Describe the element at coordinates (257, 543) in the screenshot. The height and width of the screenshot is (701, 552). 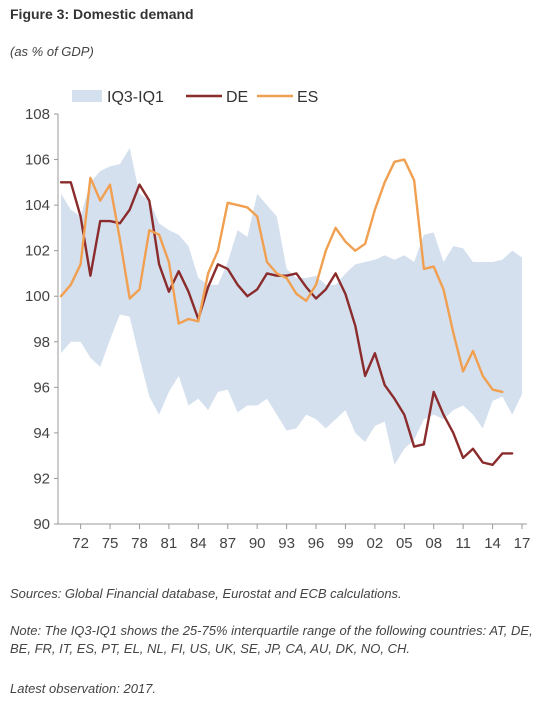
I see `x-tick-label: 90` at that location.